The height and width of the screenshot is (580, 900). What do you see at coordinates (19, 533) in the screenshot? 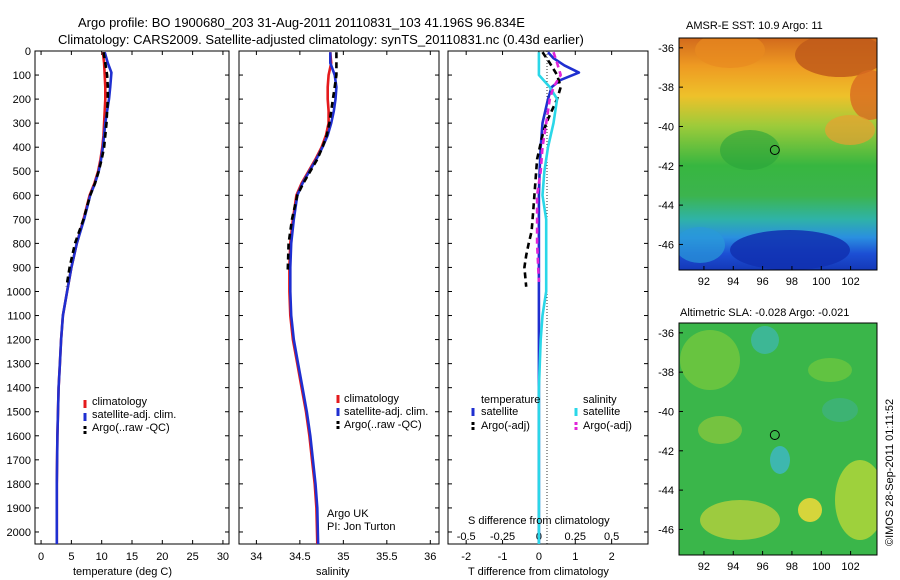
I see `y-tick-label: 2000` at bounding box center [19, 533].